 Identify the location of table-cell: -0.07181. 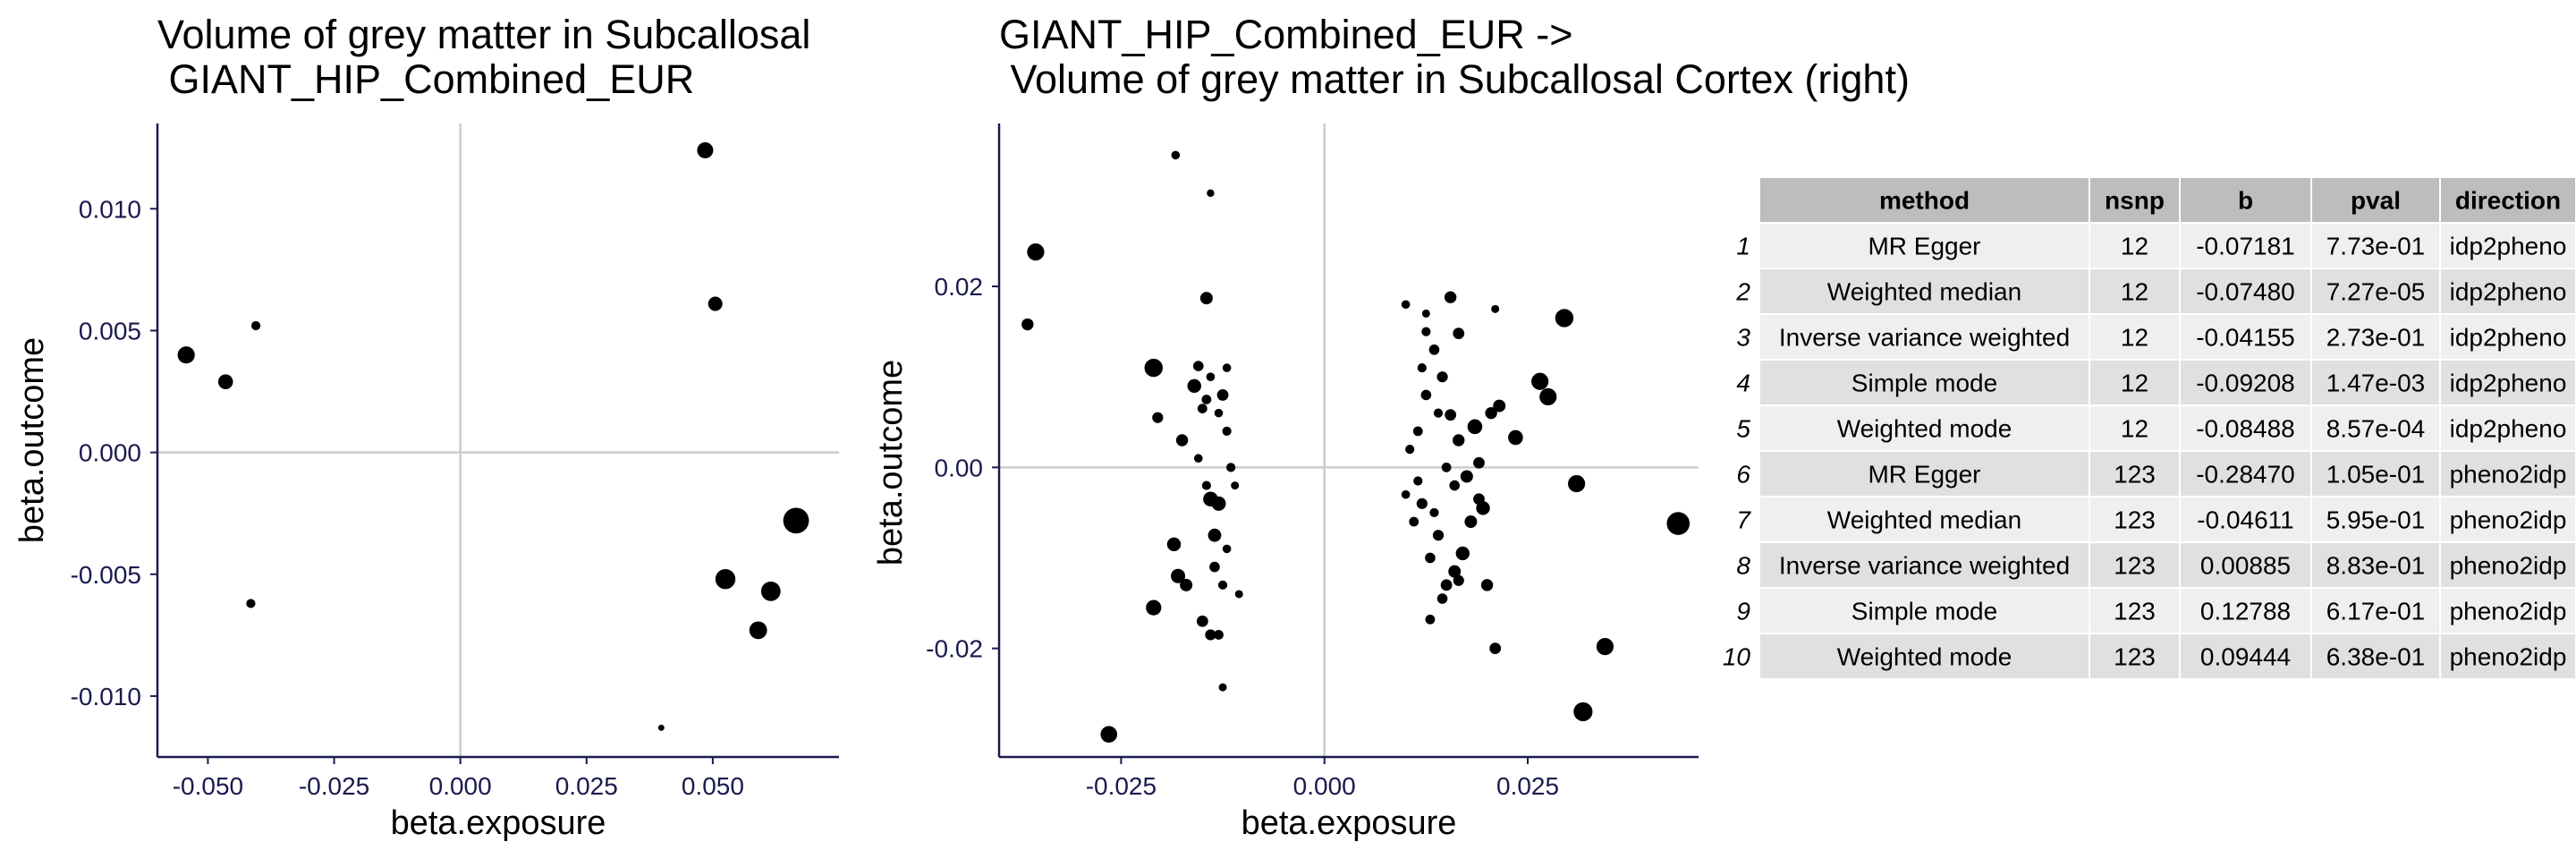
(2245, 246).